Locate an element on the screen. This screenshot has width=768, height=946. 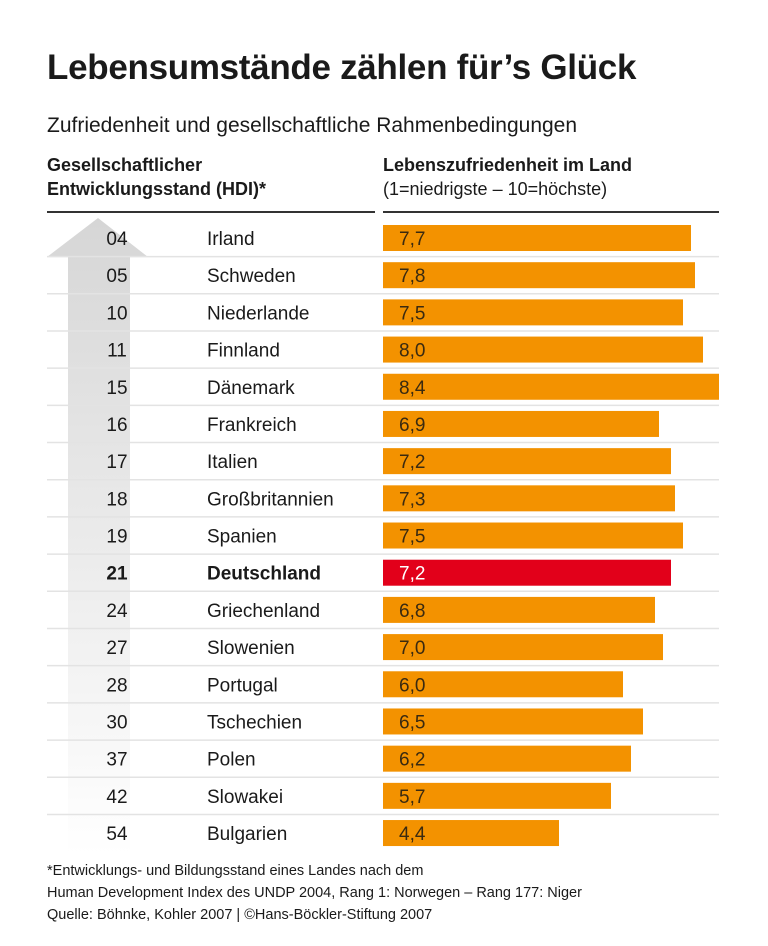
bar-value-label: 8,4 is located at coordinates (412, 388).